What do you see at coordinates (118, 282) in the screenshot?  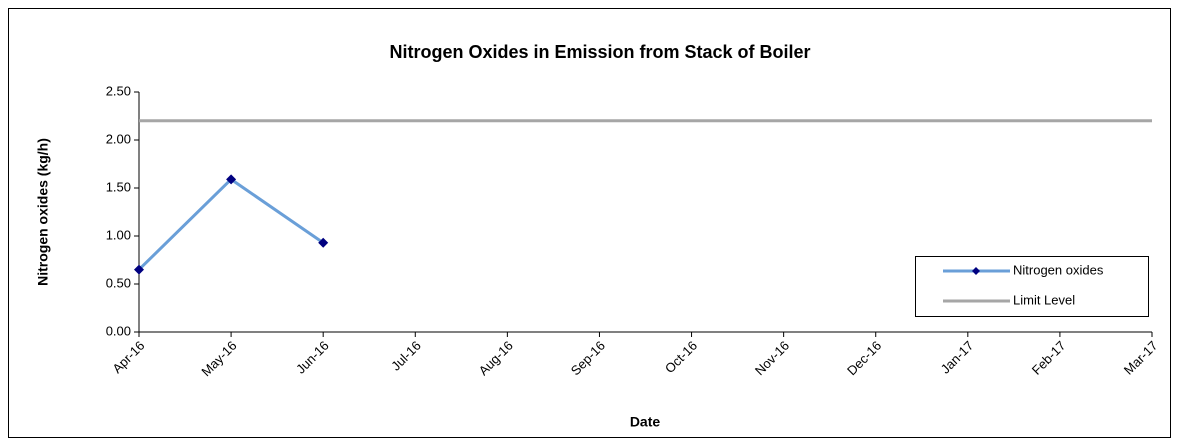 I see `y-tick-label: 0.50` at bounding box center [118, 282].